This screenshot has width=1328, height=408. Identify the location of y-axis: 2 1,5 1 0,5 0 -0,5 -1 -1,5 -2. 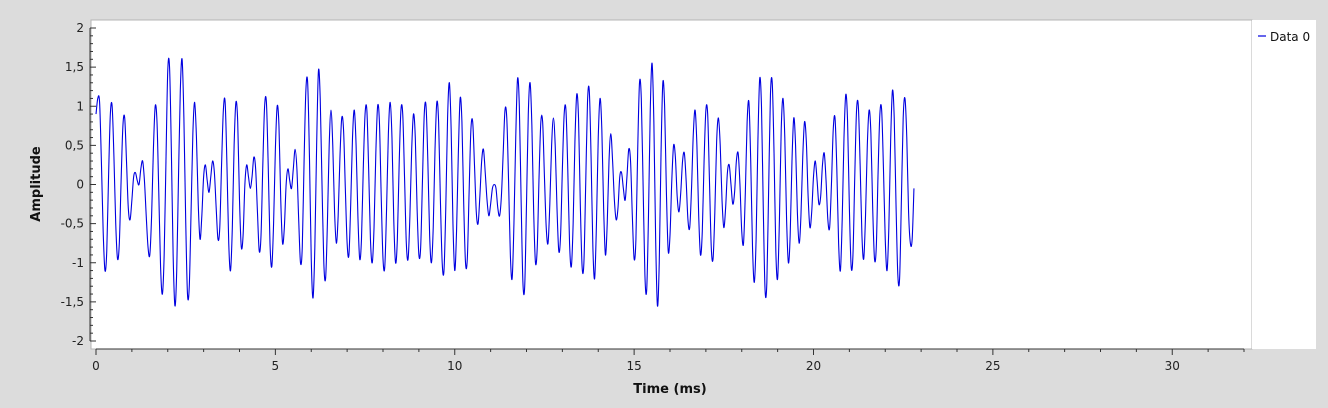
(78, 184).